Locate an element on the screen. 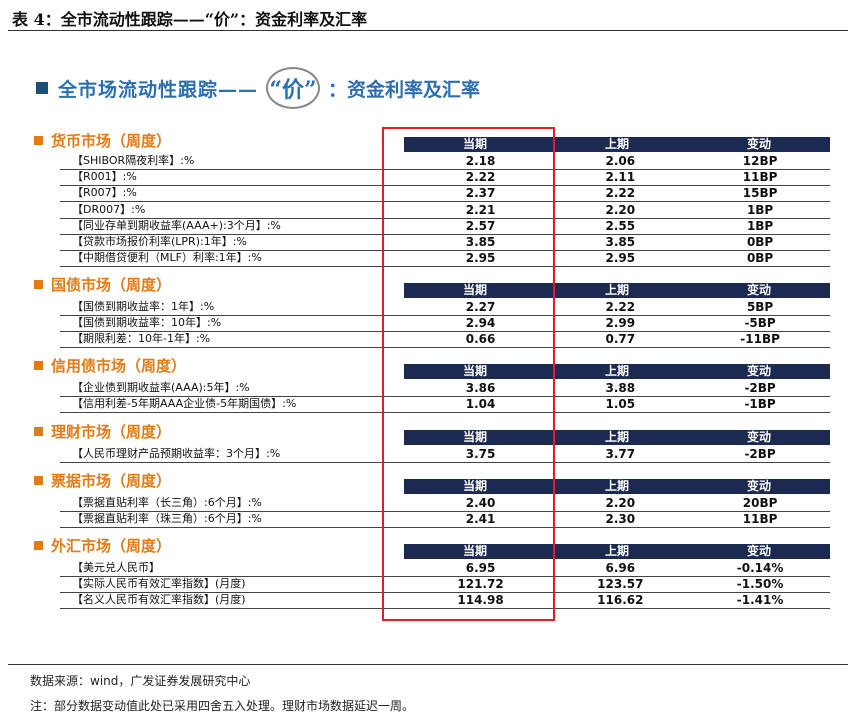  row-label: 【DR007】:% is located at coordinates (109, 209).